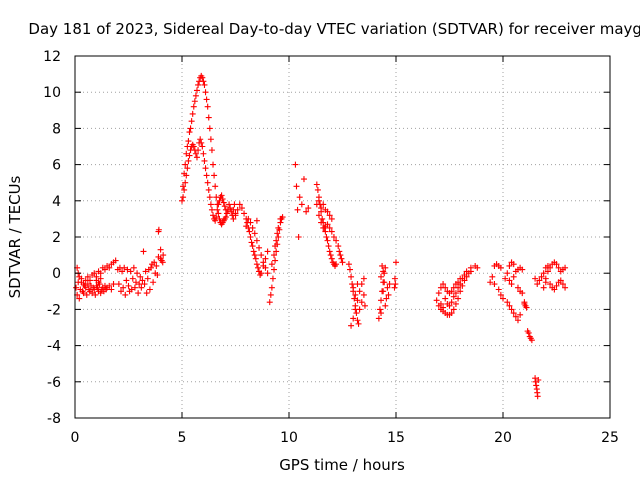 The image size is (640, 480). I want to click on y-tick-label: -8, so click(54, 419).